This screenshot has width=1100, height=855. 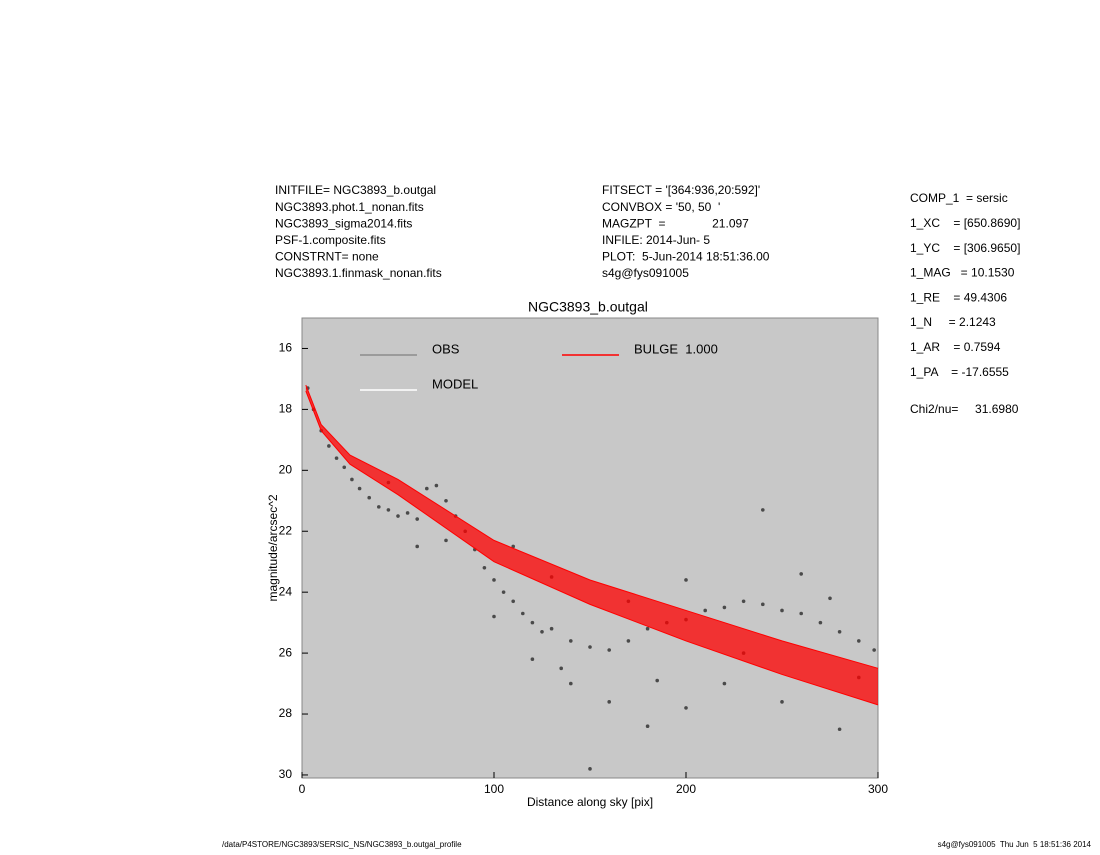 I want to click on y-tick-label: 24, so click(x=286, y=591).